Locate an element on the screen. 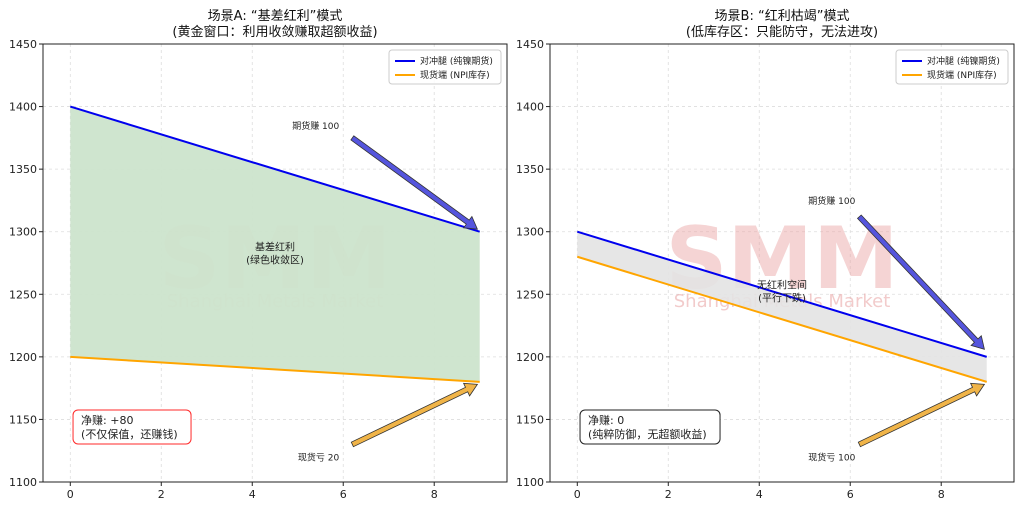  chart-title: 场景B: “红利枯竭”模式 is located at coordinates (782, 16).